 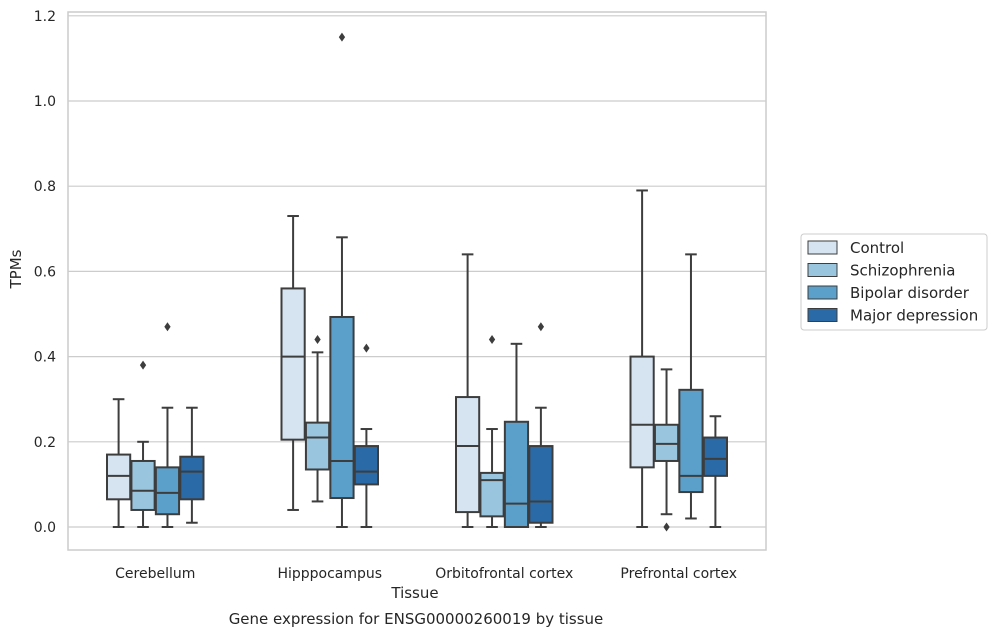 I want to click on y-tick-label: 1.2, so click(x=45, y=17).